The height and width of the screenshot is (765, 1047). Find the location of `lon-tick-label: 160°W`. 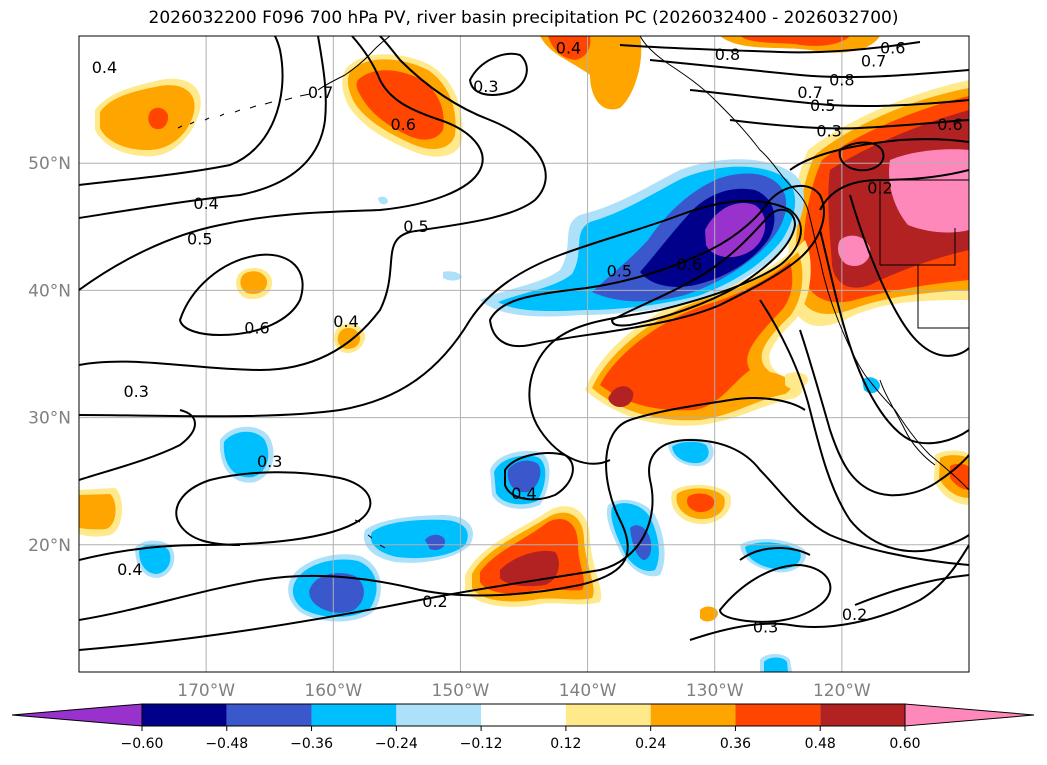

lon-tick-label: 160°W is located at coordinates (333, 691).